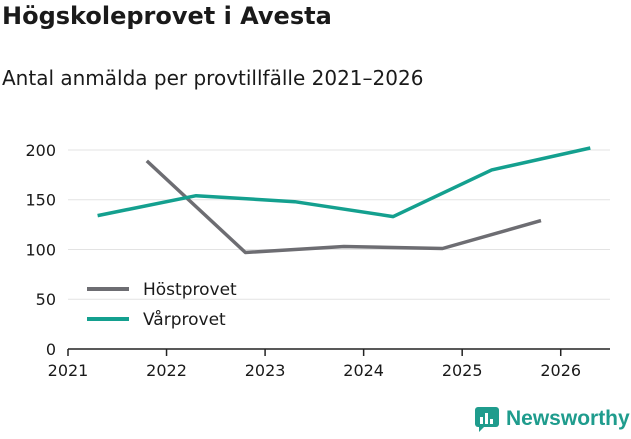  I want to click on brand-logo: Newsworthy, so click(552, 419).